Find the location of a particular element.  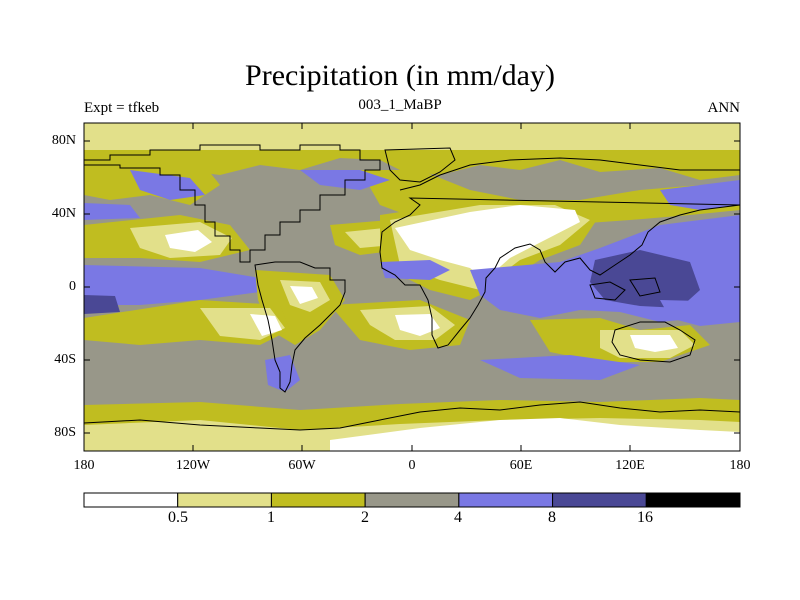

south-atlantic-white is located at coordinates (417, 325).